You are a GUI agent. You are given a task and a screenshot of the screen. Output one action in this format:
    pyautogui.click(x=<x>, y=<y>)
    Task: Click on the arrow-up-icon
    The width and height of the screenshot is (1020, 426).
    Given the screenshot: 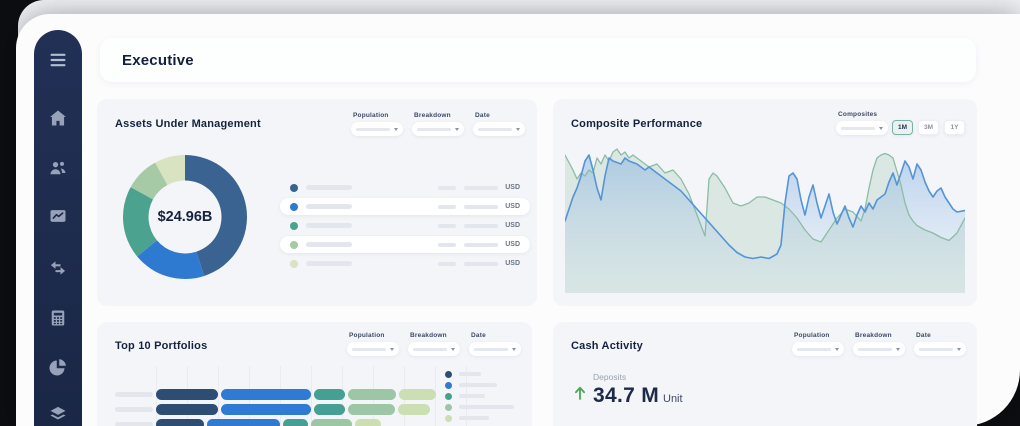 What is the action you would take?
    pyautogui.click(x=580, y=393)
    